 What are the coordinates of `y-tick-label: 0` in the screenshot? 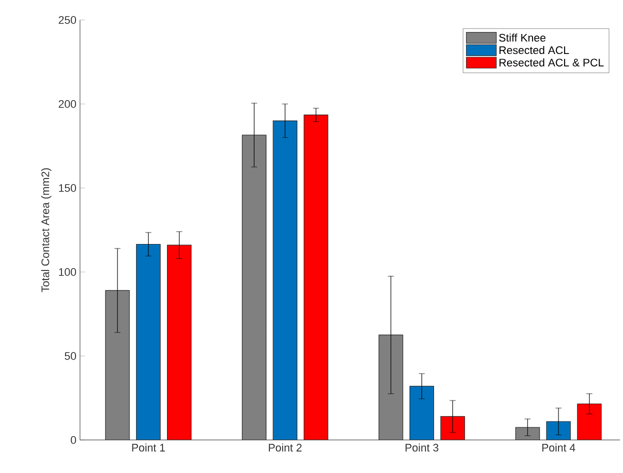 It's located at (73, 440).